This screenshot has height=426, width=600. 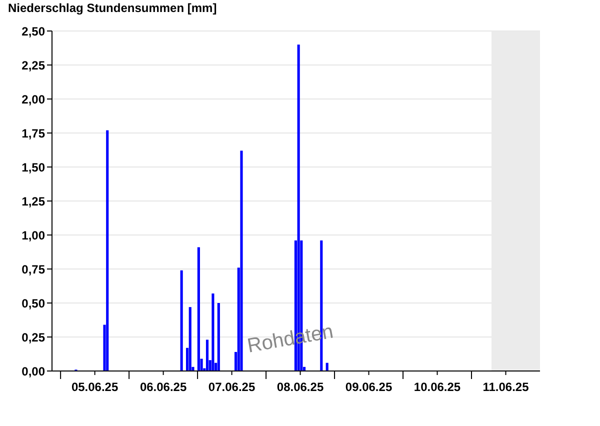 What do you see at coordinates (34, 31) in the screenshot?
I see `y-tick-label: 2,50` at bounding box center [34, 31].